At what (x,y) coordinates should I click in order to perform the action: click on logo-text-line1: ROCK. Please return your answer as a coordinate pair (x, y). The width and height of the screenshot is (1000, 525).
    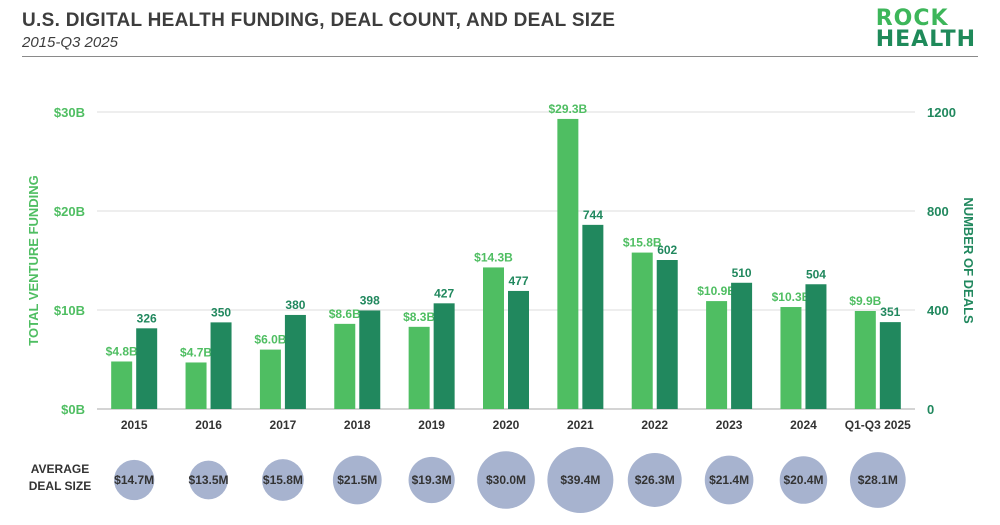
    Looking at the image, I should click on (912, 18).